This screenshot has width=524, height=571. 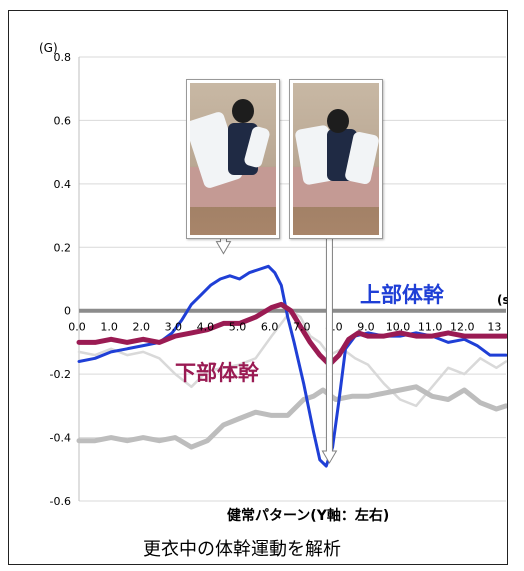 What do you see at coordinates (141, 327) in the screenshot?
I see `x-tick-label: 2.0` at bounding box center [141, 327].